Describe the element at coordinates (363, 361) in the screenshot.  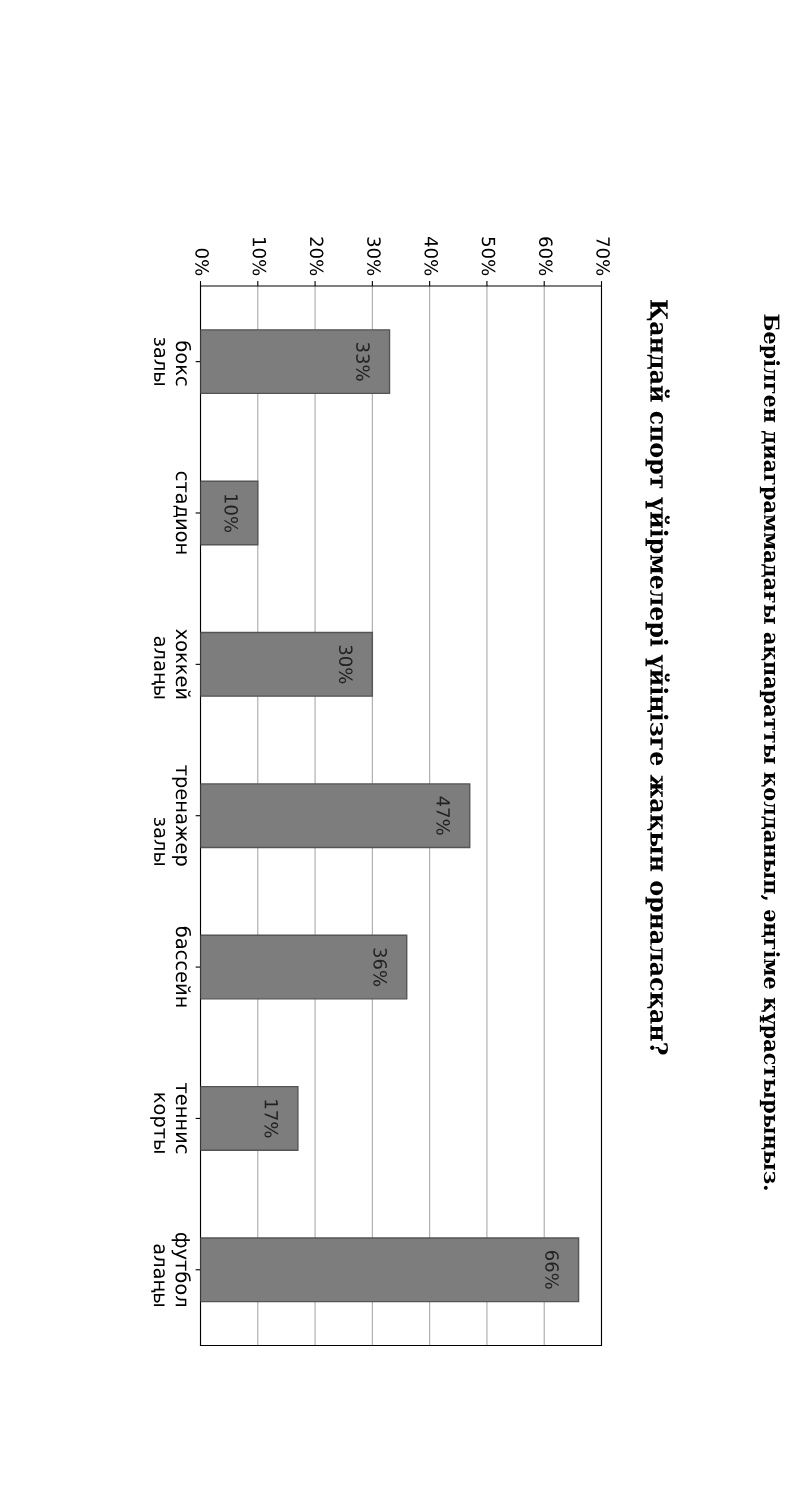
I see `data-label: 33%` at that location.